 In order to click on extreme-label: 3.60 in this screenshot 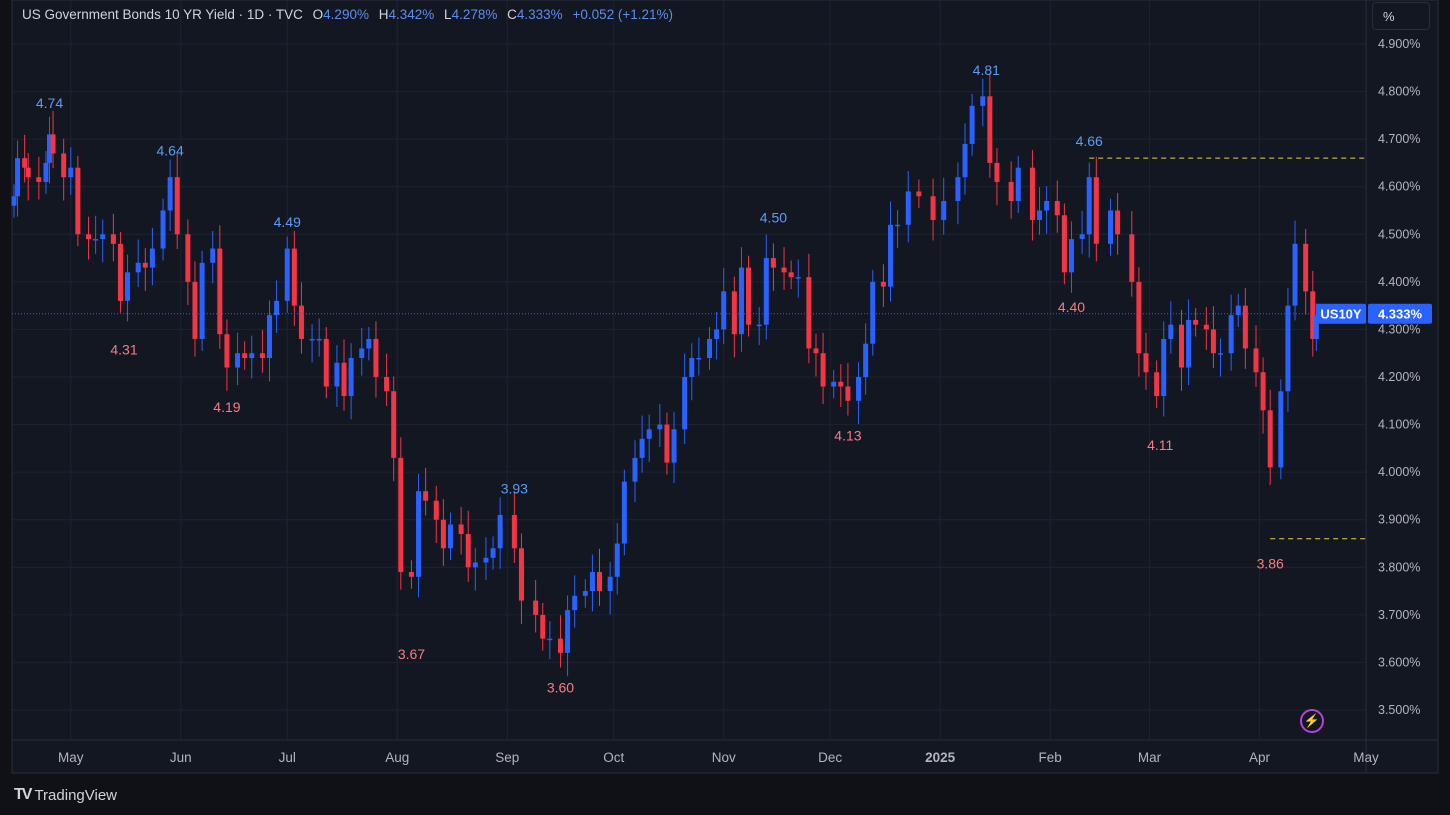, I will do `click(560, 687)`.